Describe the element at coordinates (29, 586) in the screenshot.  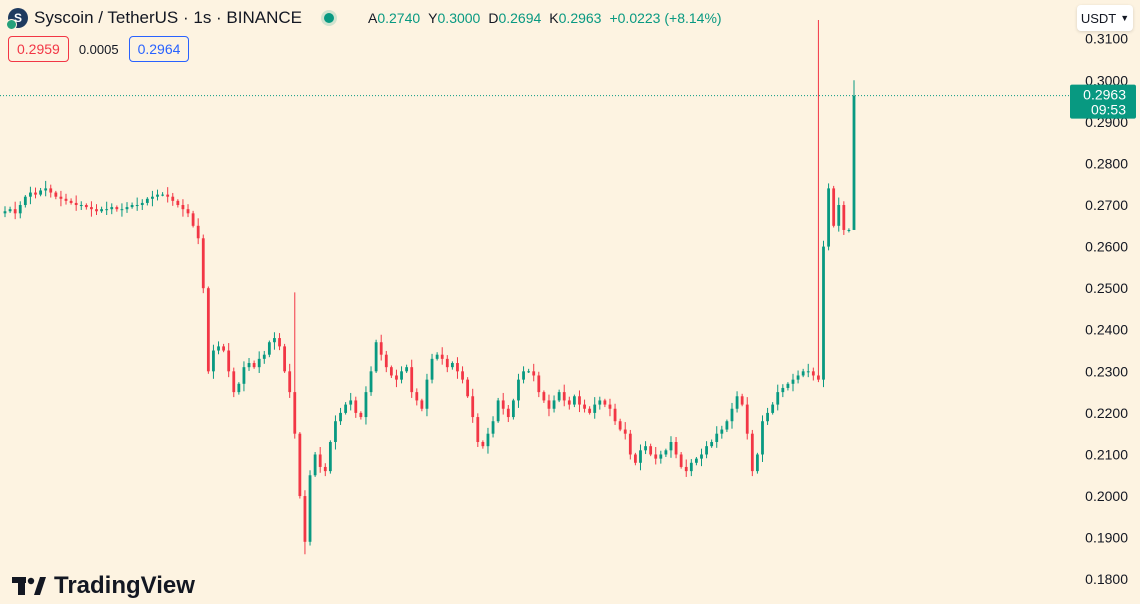
I see `tradingview-logo-icon` at that location.